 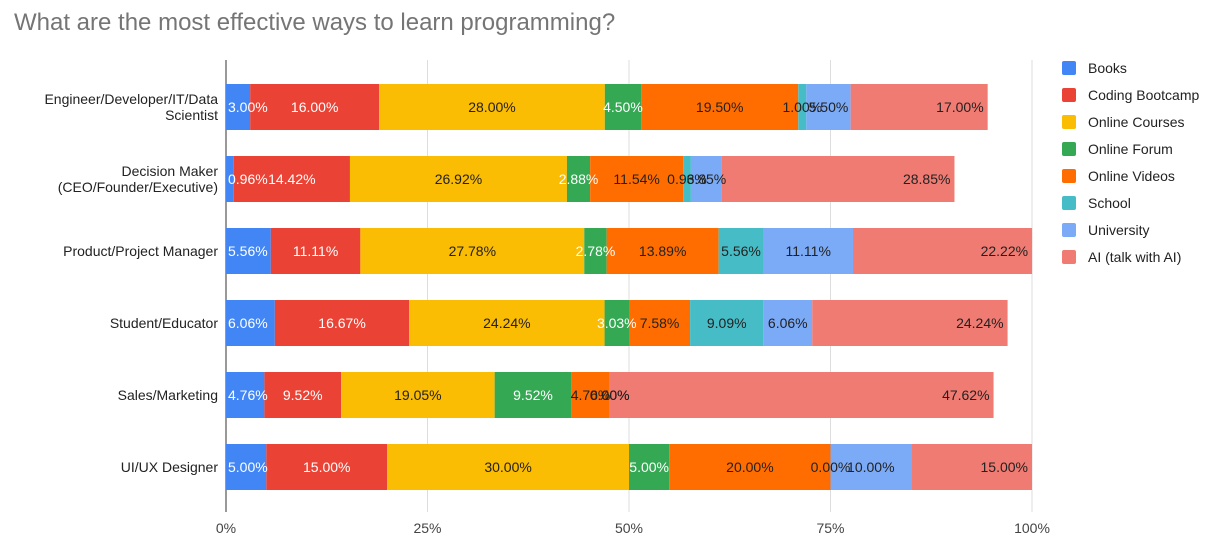 What do you see at coordinates (1119, 229) in the screenshot?
I see `legend-label: University` at bounding box center [1119, 229].